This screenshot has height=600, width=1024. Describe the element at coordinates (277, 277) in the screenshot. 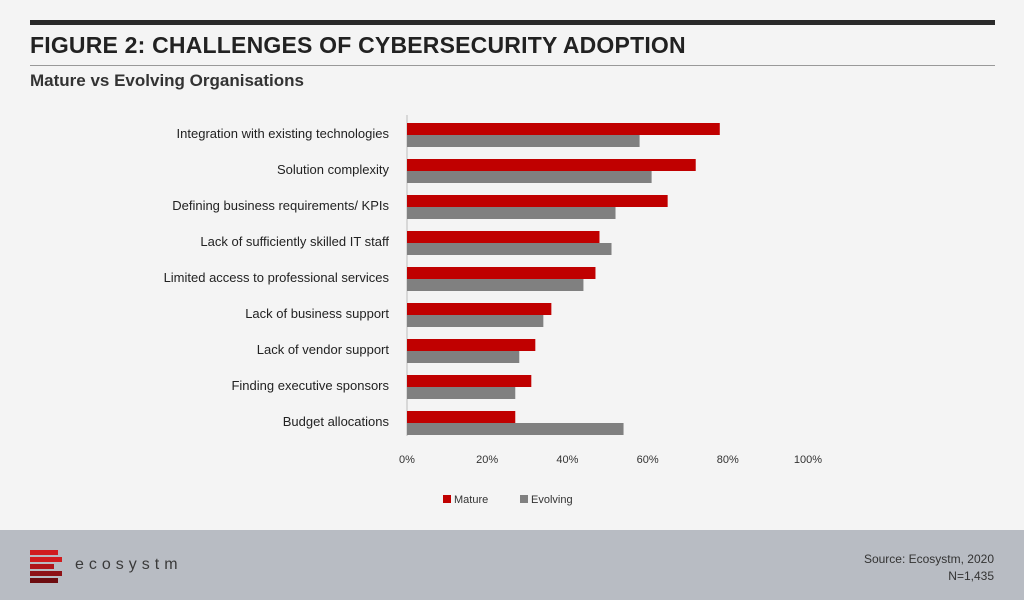

I see `category-label: Limited access to professional services` at that location.